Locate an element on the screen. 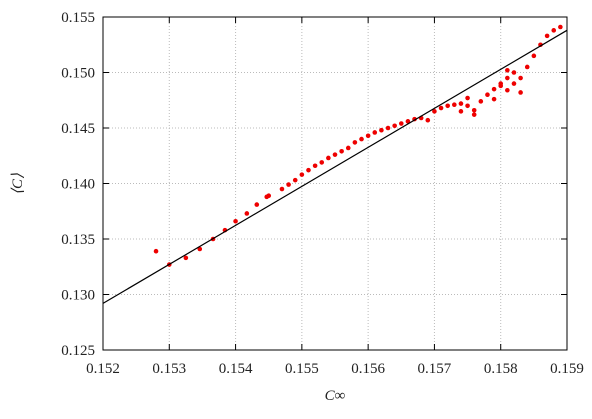 Image resolution: width=592 pixels, height=419 pixels. y-tick-label: 0.130 is located at coordinates (78, 296).